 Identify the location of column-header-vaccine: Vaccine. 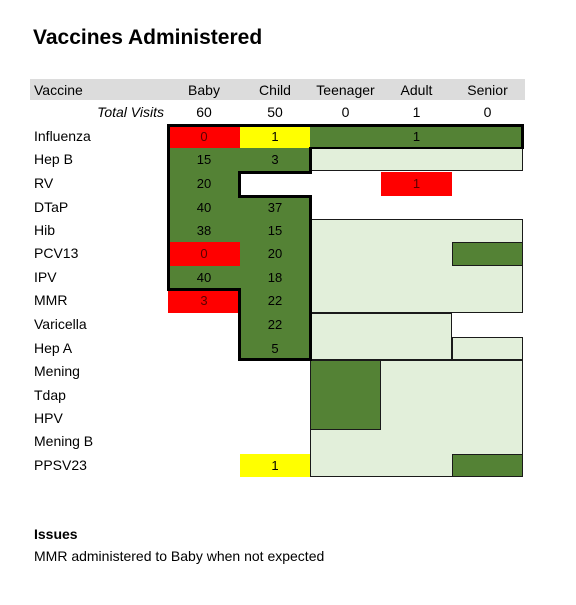
(58, 90).